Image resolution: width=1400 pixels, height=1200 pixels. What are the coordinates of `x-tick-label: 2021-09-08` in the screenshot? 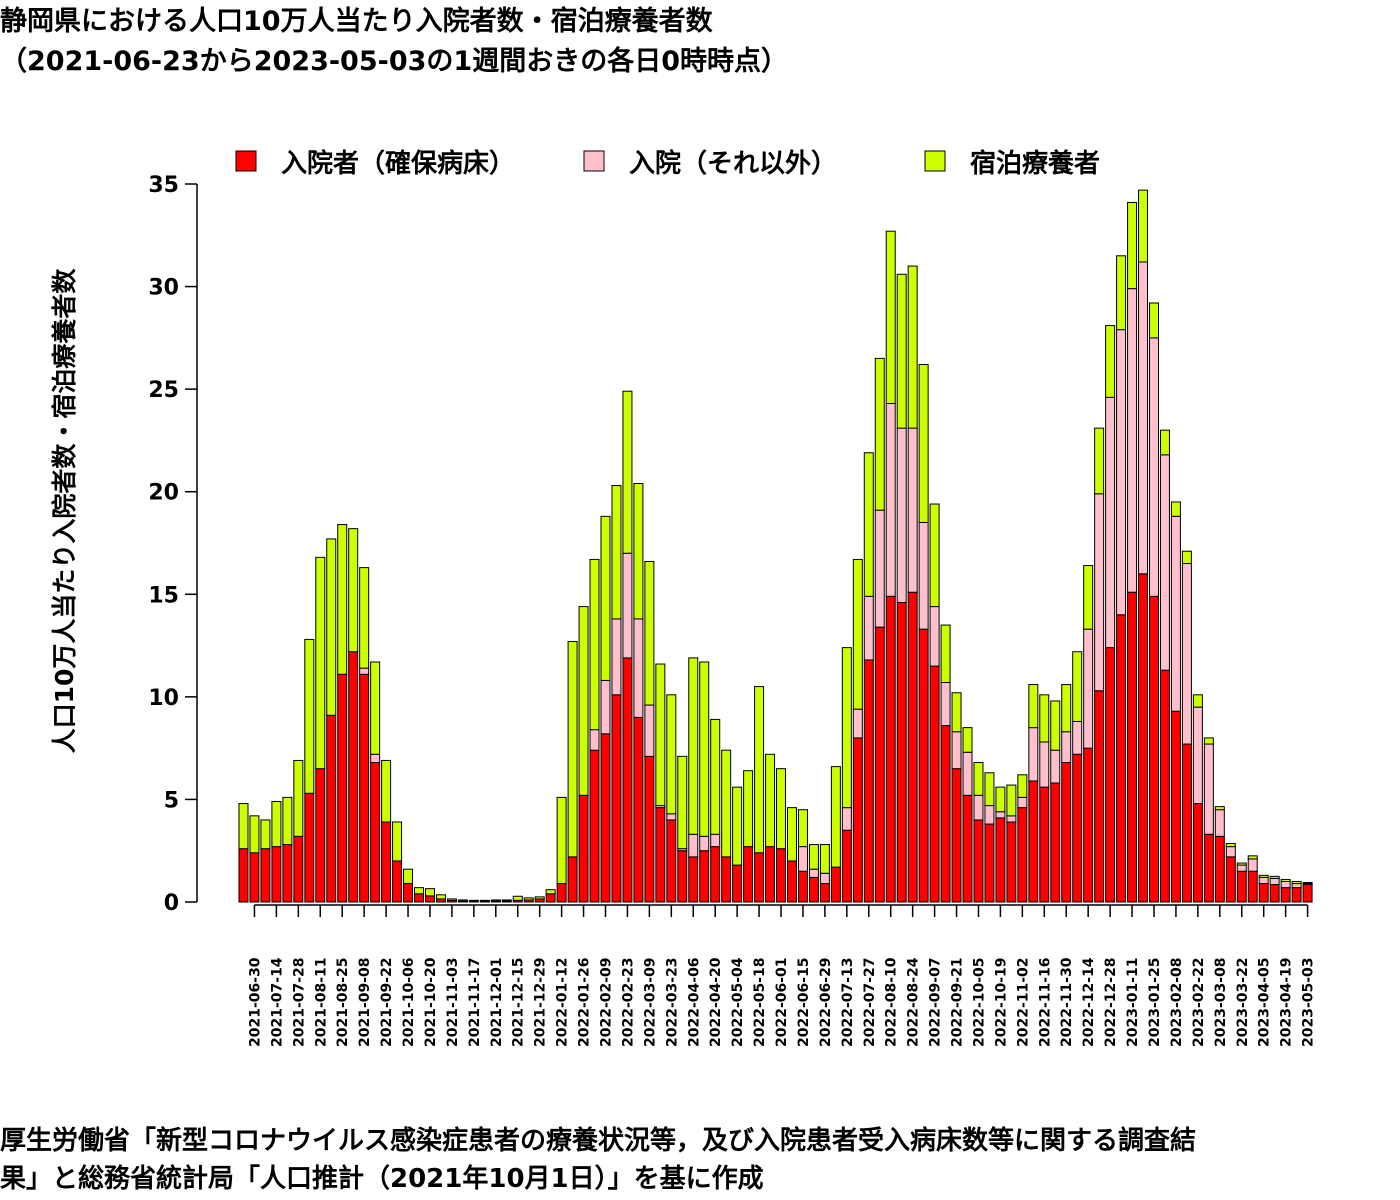 It's located at (365, 1002).